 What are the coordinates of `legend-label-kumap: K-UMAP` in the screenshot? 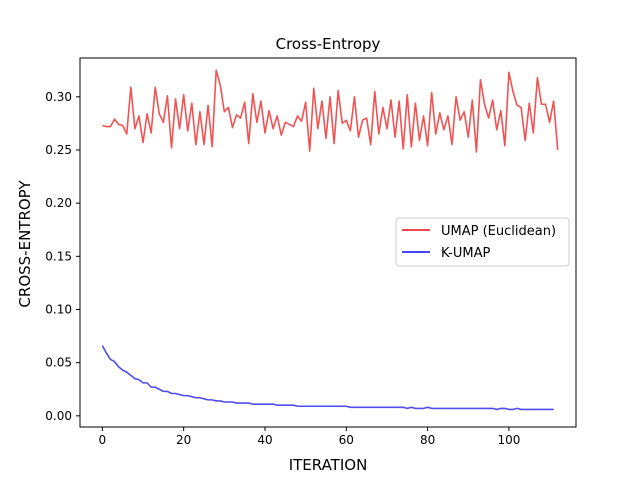 It's located at (465, 253).